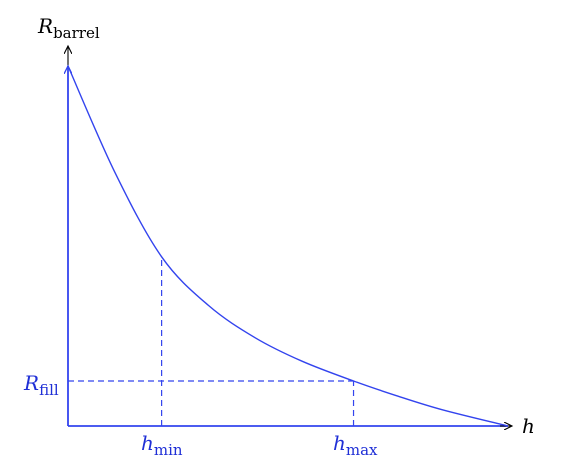 The width and height of the screenshot is (566, 464). I want to click on x-tick-label-hmax: hmax, so click(355, 445).